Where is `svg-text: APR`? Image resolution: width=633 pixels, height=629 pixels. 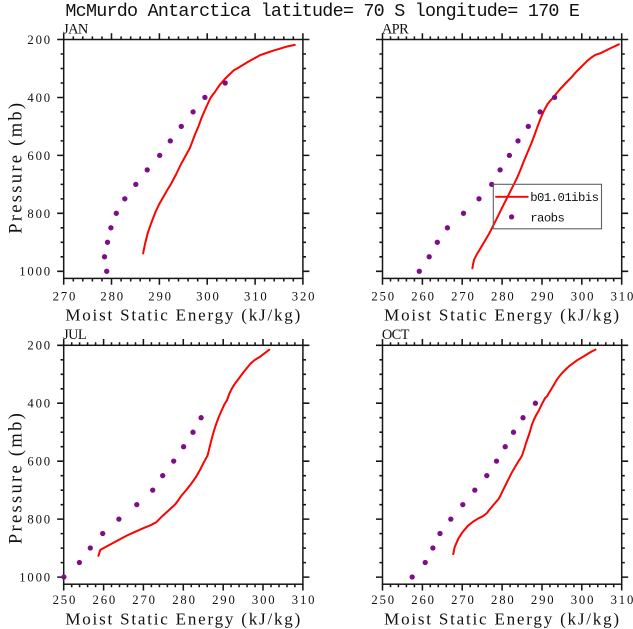
svg-text: APR is located at coordinates (395, 29).